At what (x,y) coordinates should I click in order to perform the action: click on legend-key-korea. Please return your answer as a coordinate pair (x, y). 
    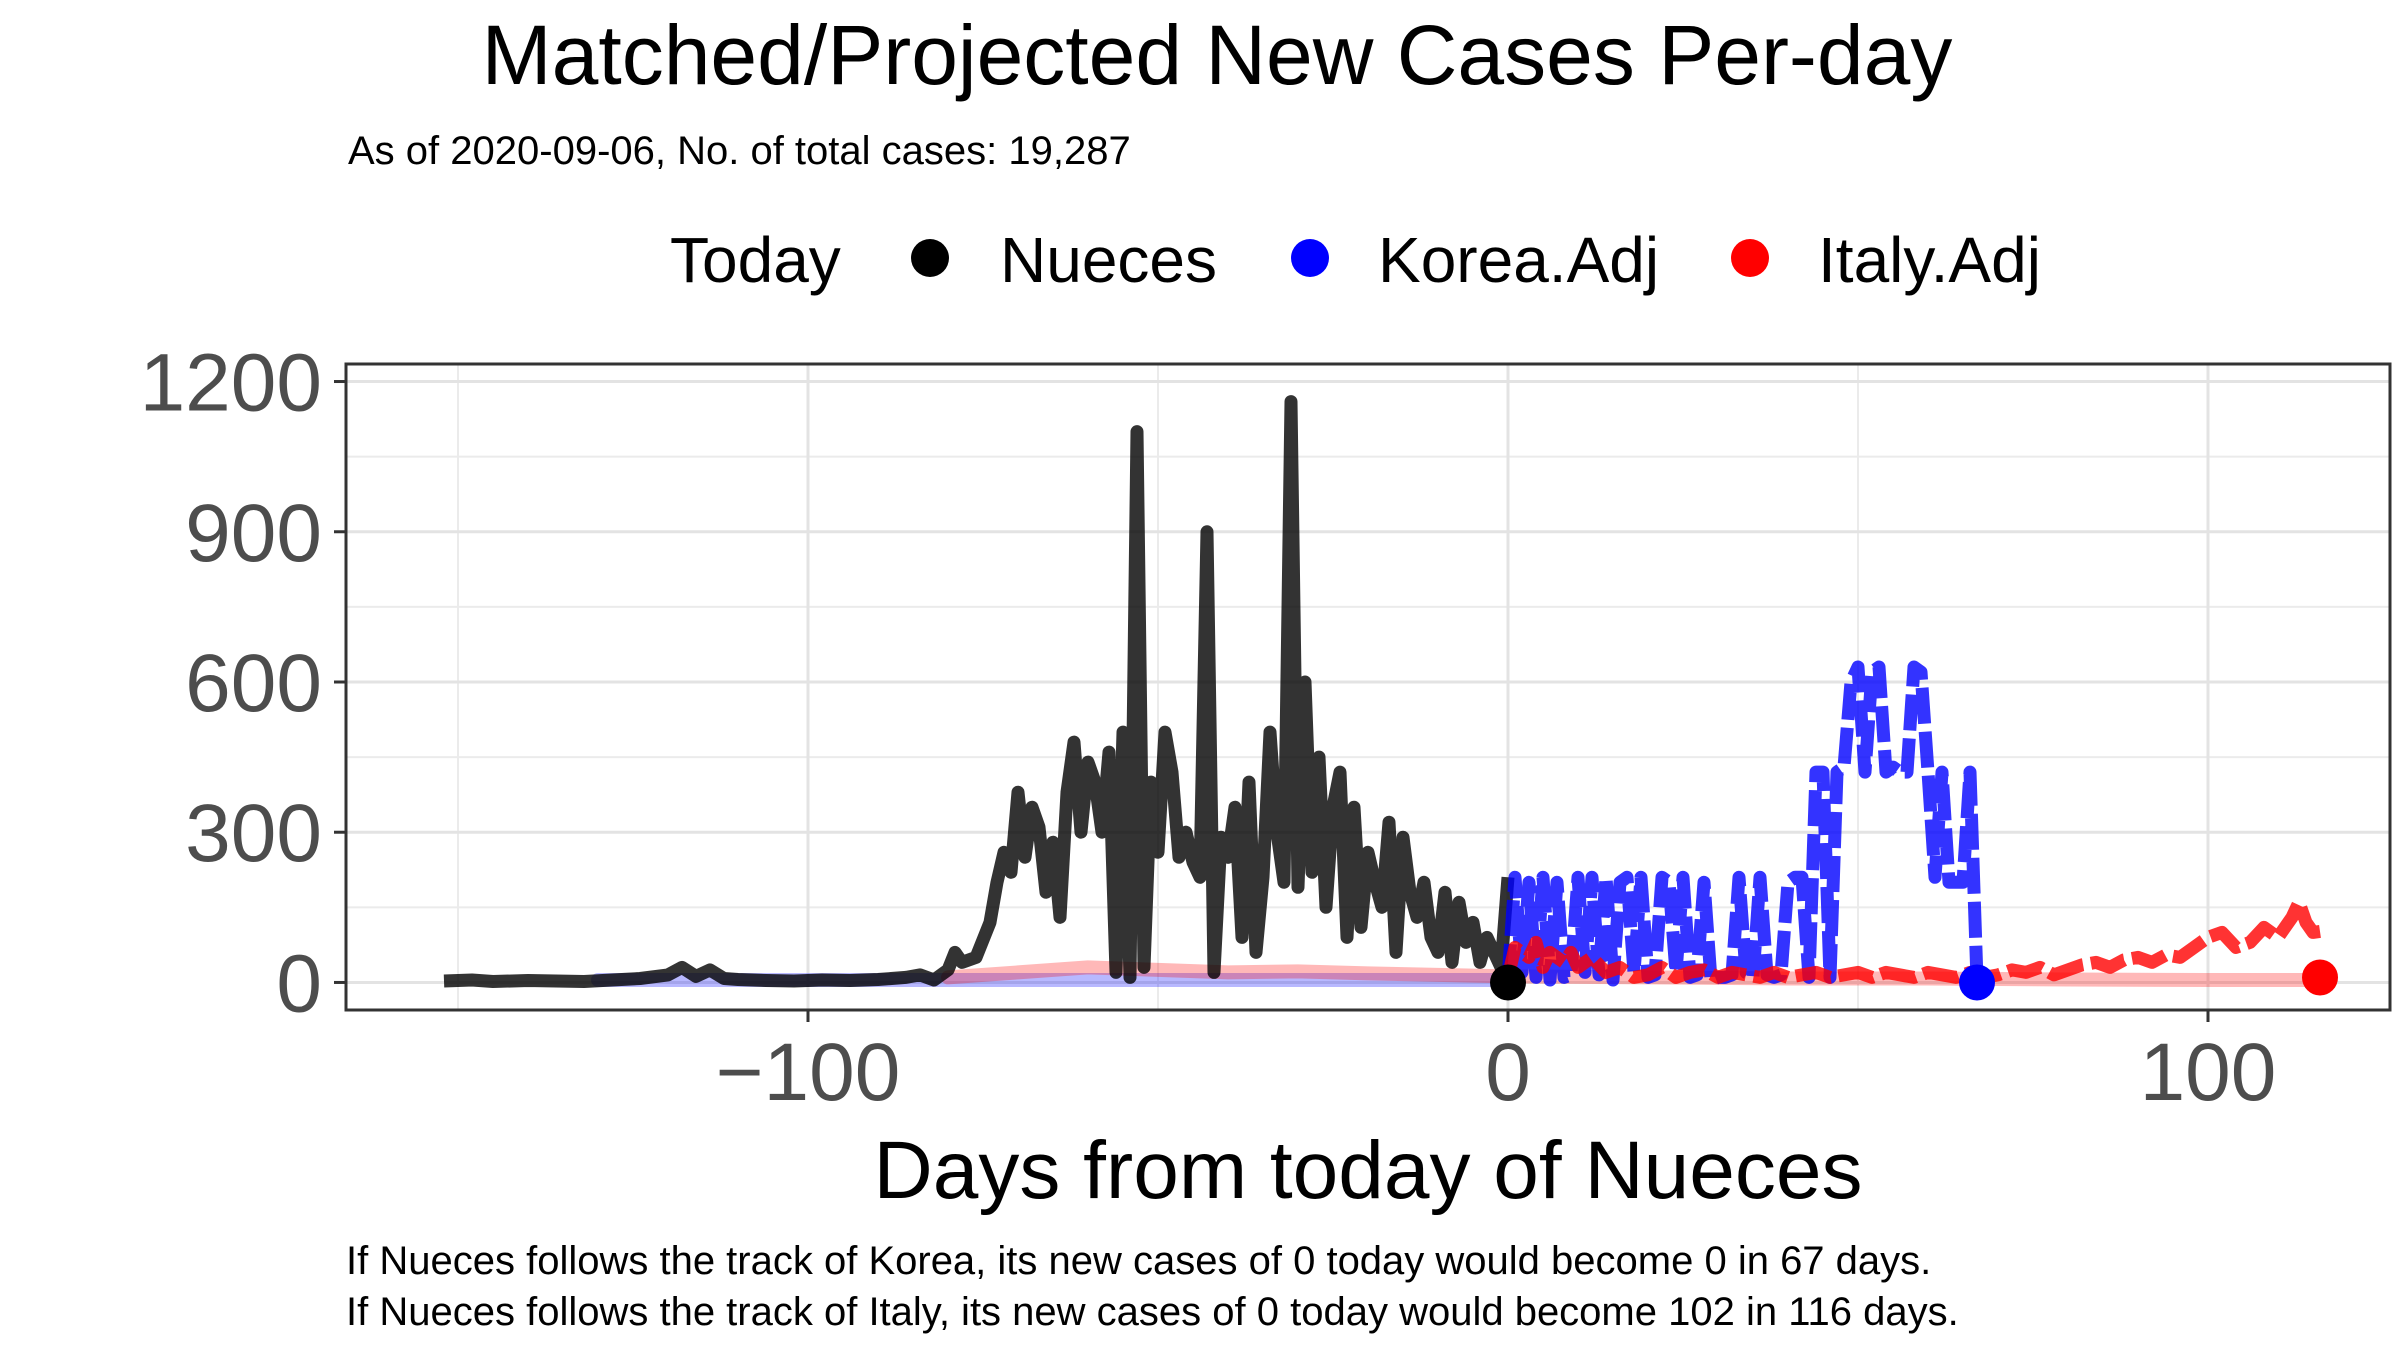
    Looking at the image, I should click on (1310, 258).